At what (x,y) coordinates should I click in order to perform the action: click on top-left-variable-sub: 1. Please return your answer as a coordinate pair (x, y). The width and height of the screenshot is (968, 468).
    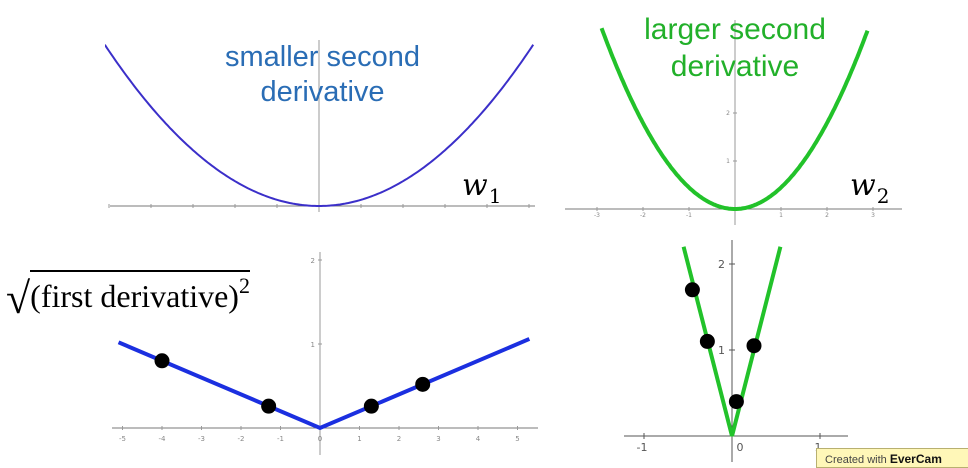
    Looking at the image, I should click on (495, 196).